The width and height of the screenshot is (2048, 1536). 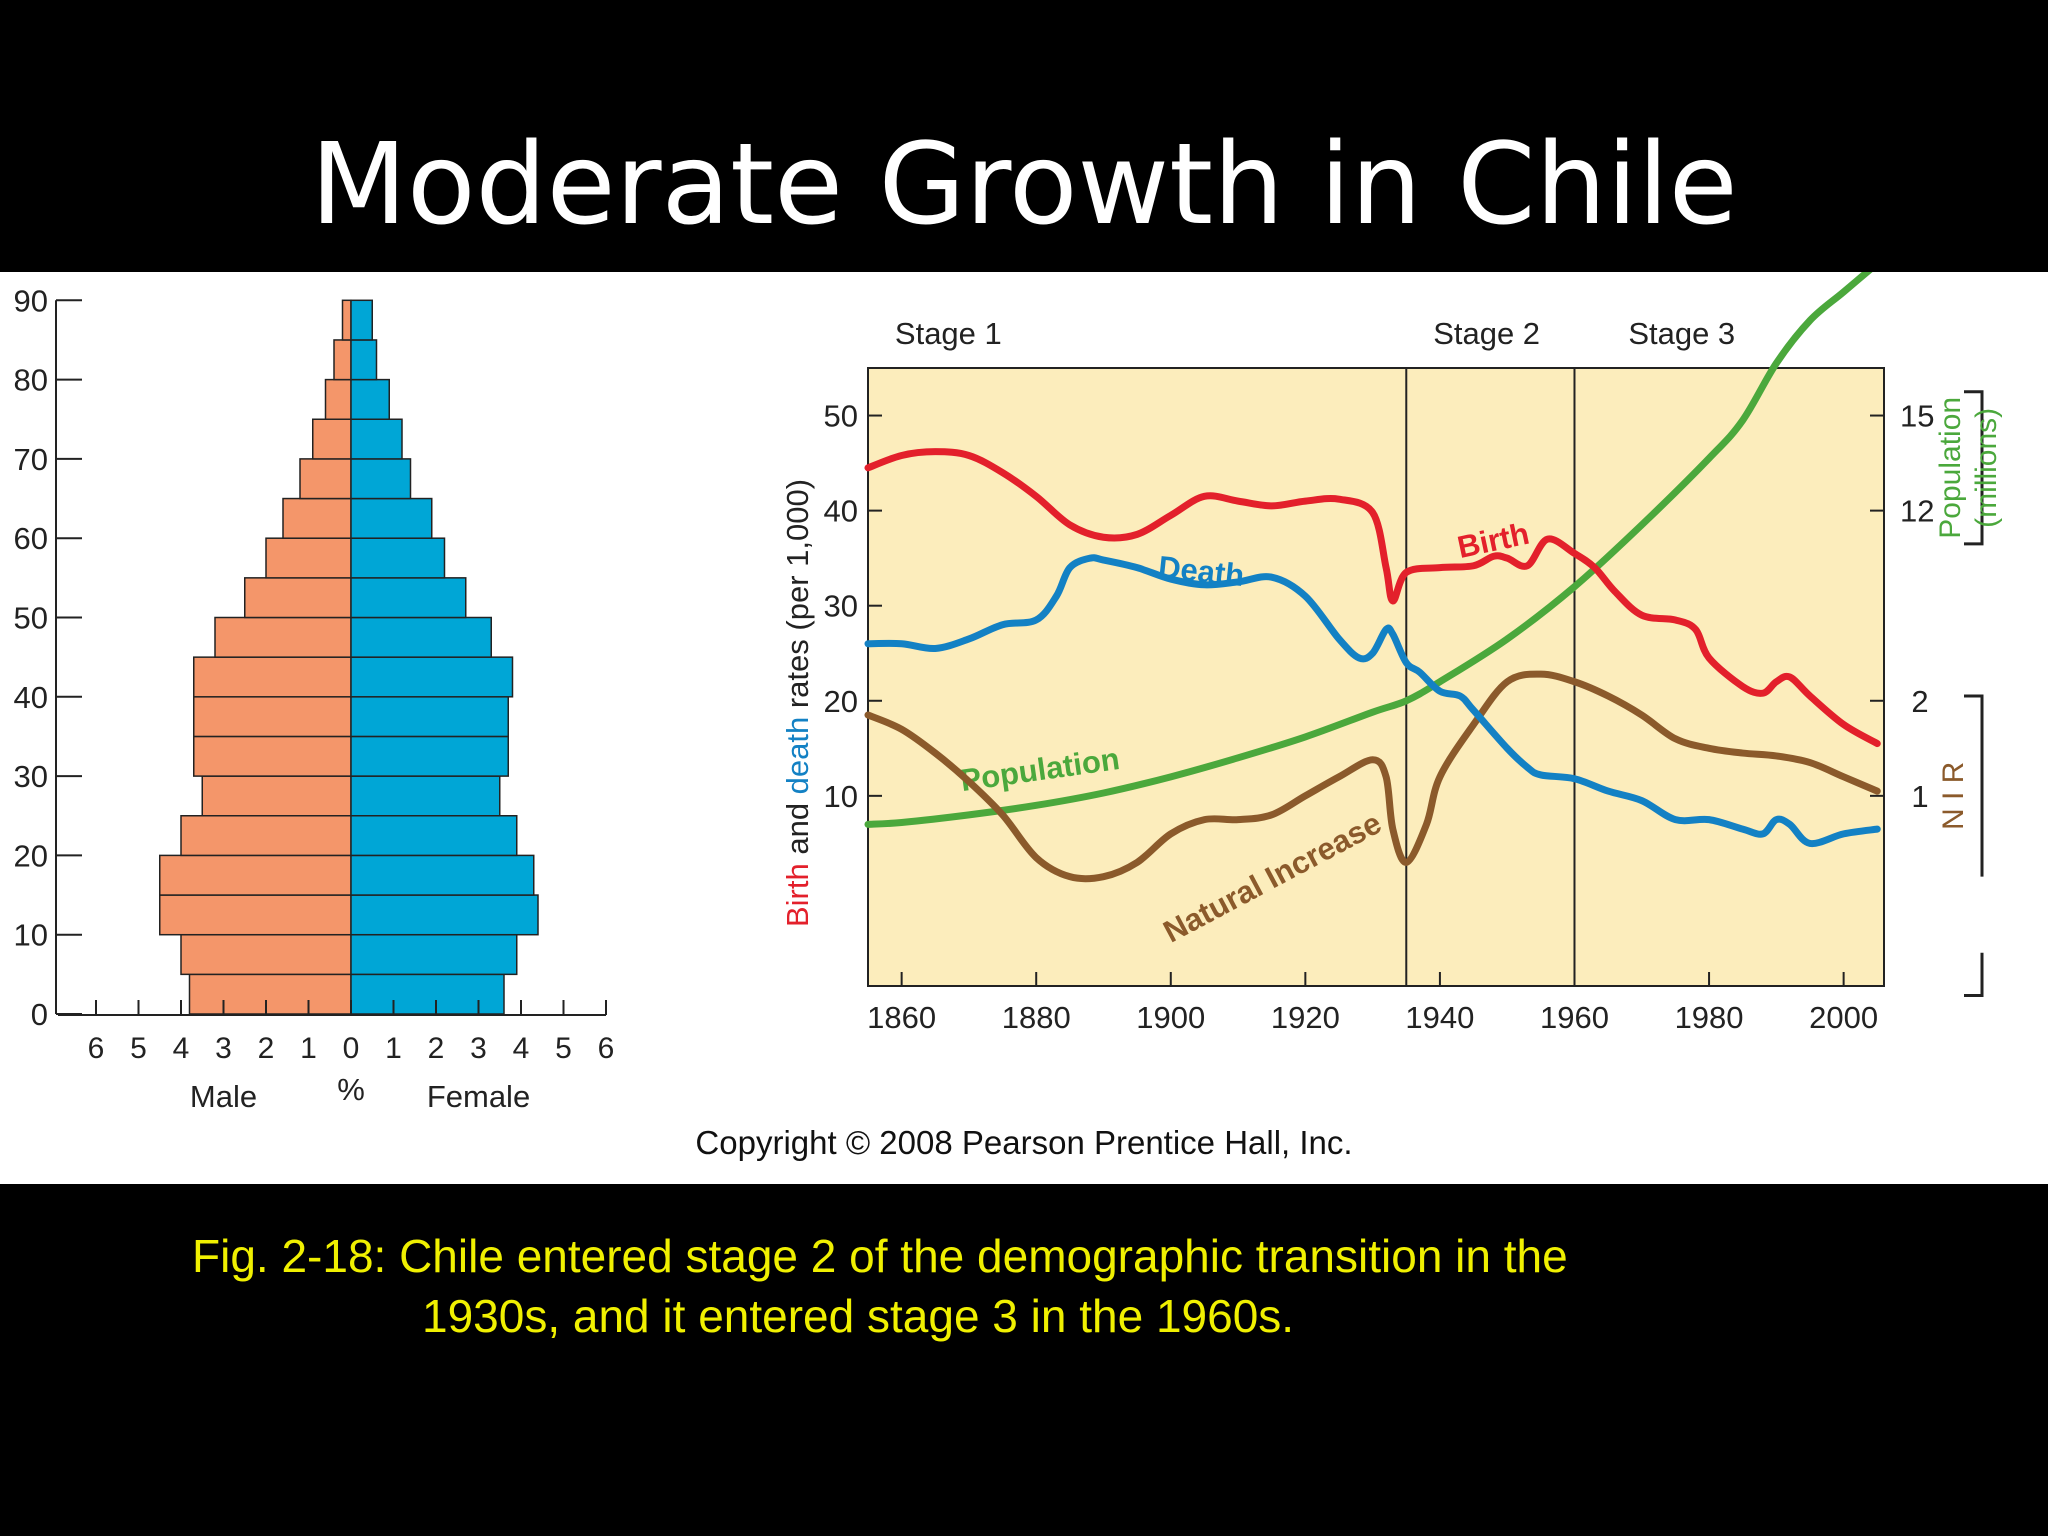 What do you see at coordinates (1843, 1017) in the screenshot?
I see `x-tick-label: 2000` at bounding box center [1843, 1017].